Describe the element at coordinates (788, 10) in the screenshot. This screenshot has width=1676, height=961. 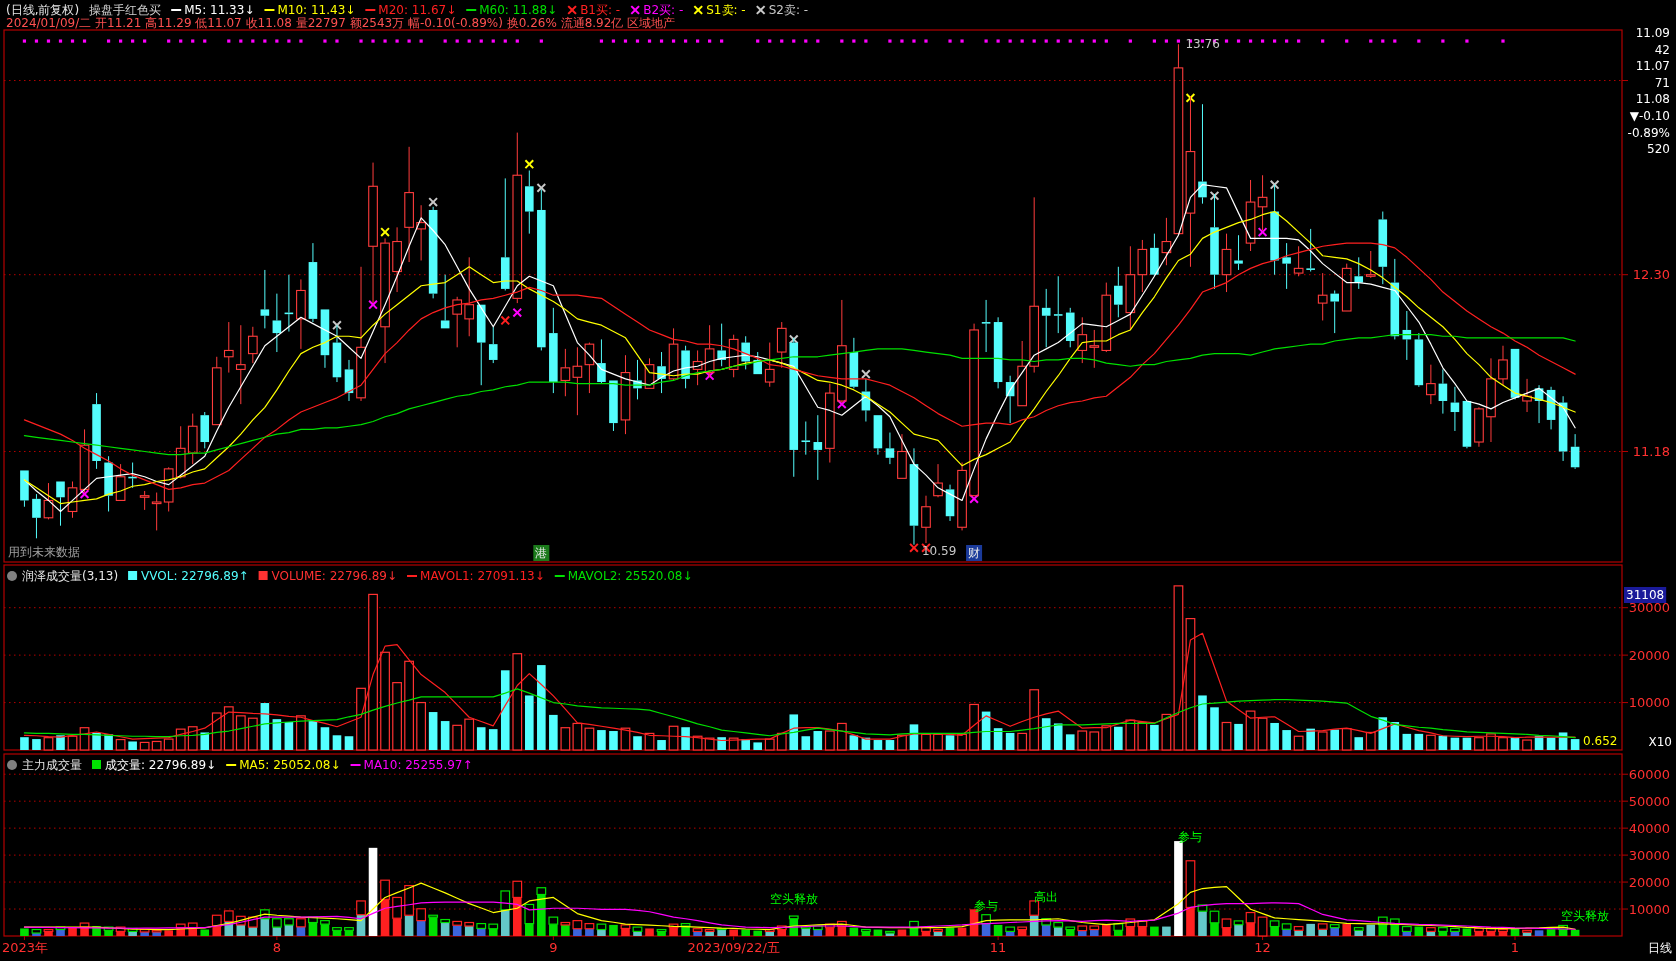
I see `legend-label: S2卖: -` at that location.